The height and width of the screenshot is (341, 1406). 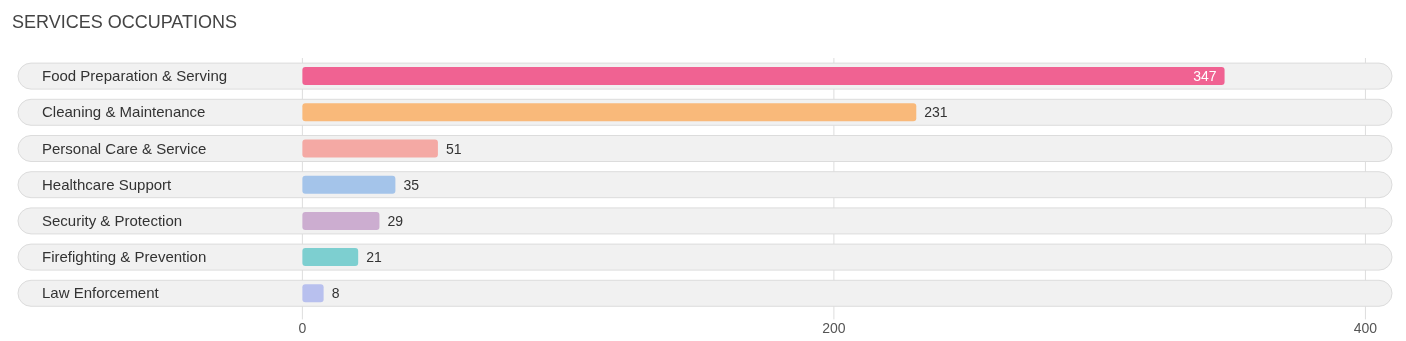 What do you see at coordinates (302, 328) in the screenshot?
I see `x-tick-label: 0` at bounding box center [302, 328].